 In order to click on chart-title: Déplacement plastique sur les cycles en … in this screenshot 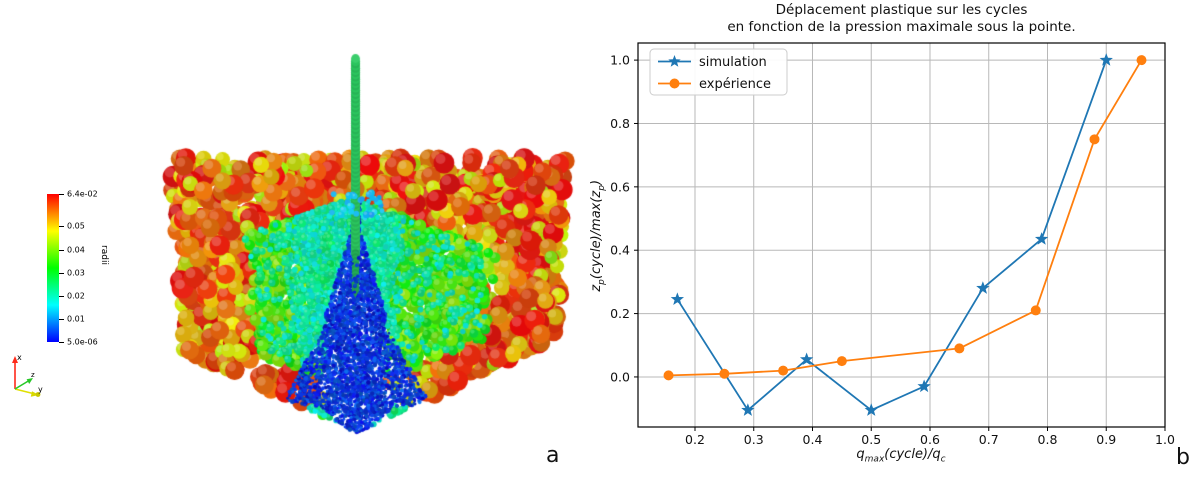, I will do `click(901, 19)`.